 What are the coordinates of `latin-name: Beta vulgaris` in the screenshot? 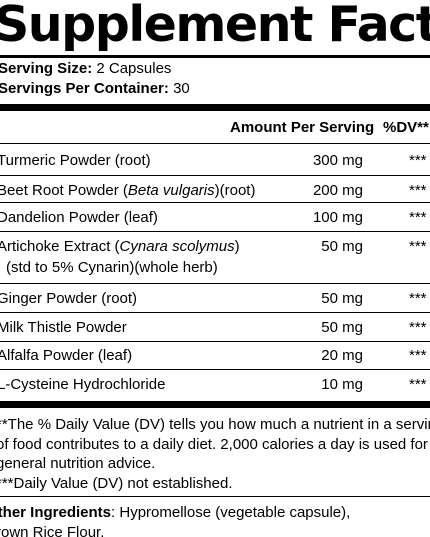 It's located at (171, 190).